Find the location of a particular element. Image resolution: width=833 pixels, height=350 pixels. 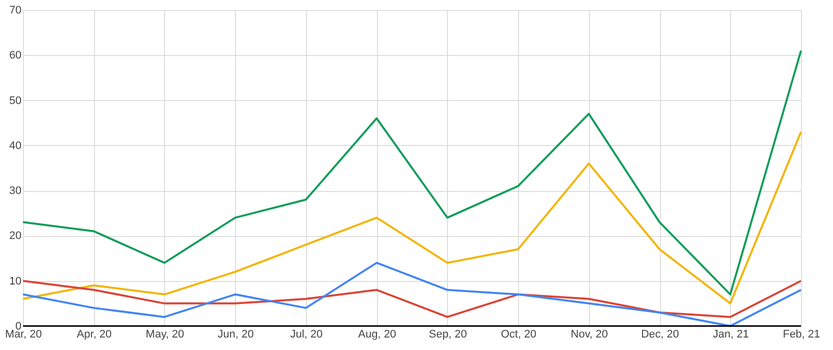

x-tick-label: Aug, 20 is located at coordinates (377, 334).